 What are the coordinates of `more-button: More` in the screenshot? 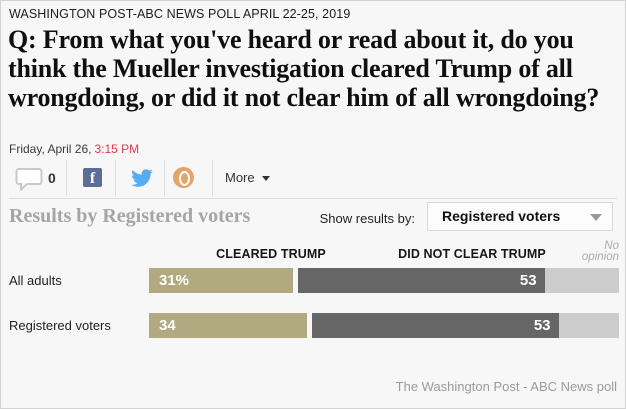 It's located at (247, 177).